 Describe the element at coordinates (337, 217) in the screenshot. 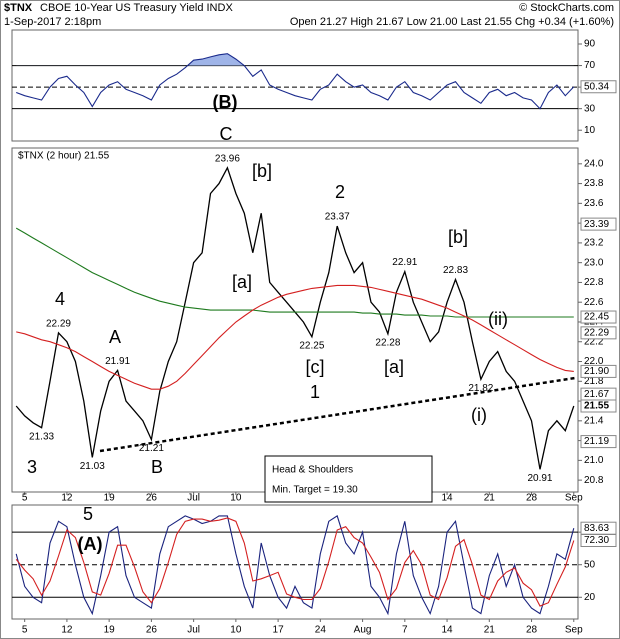

I see `value-label: 23.37` at that location.